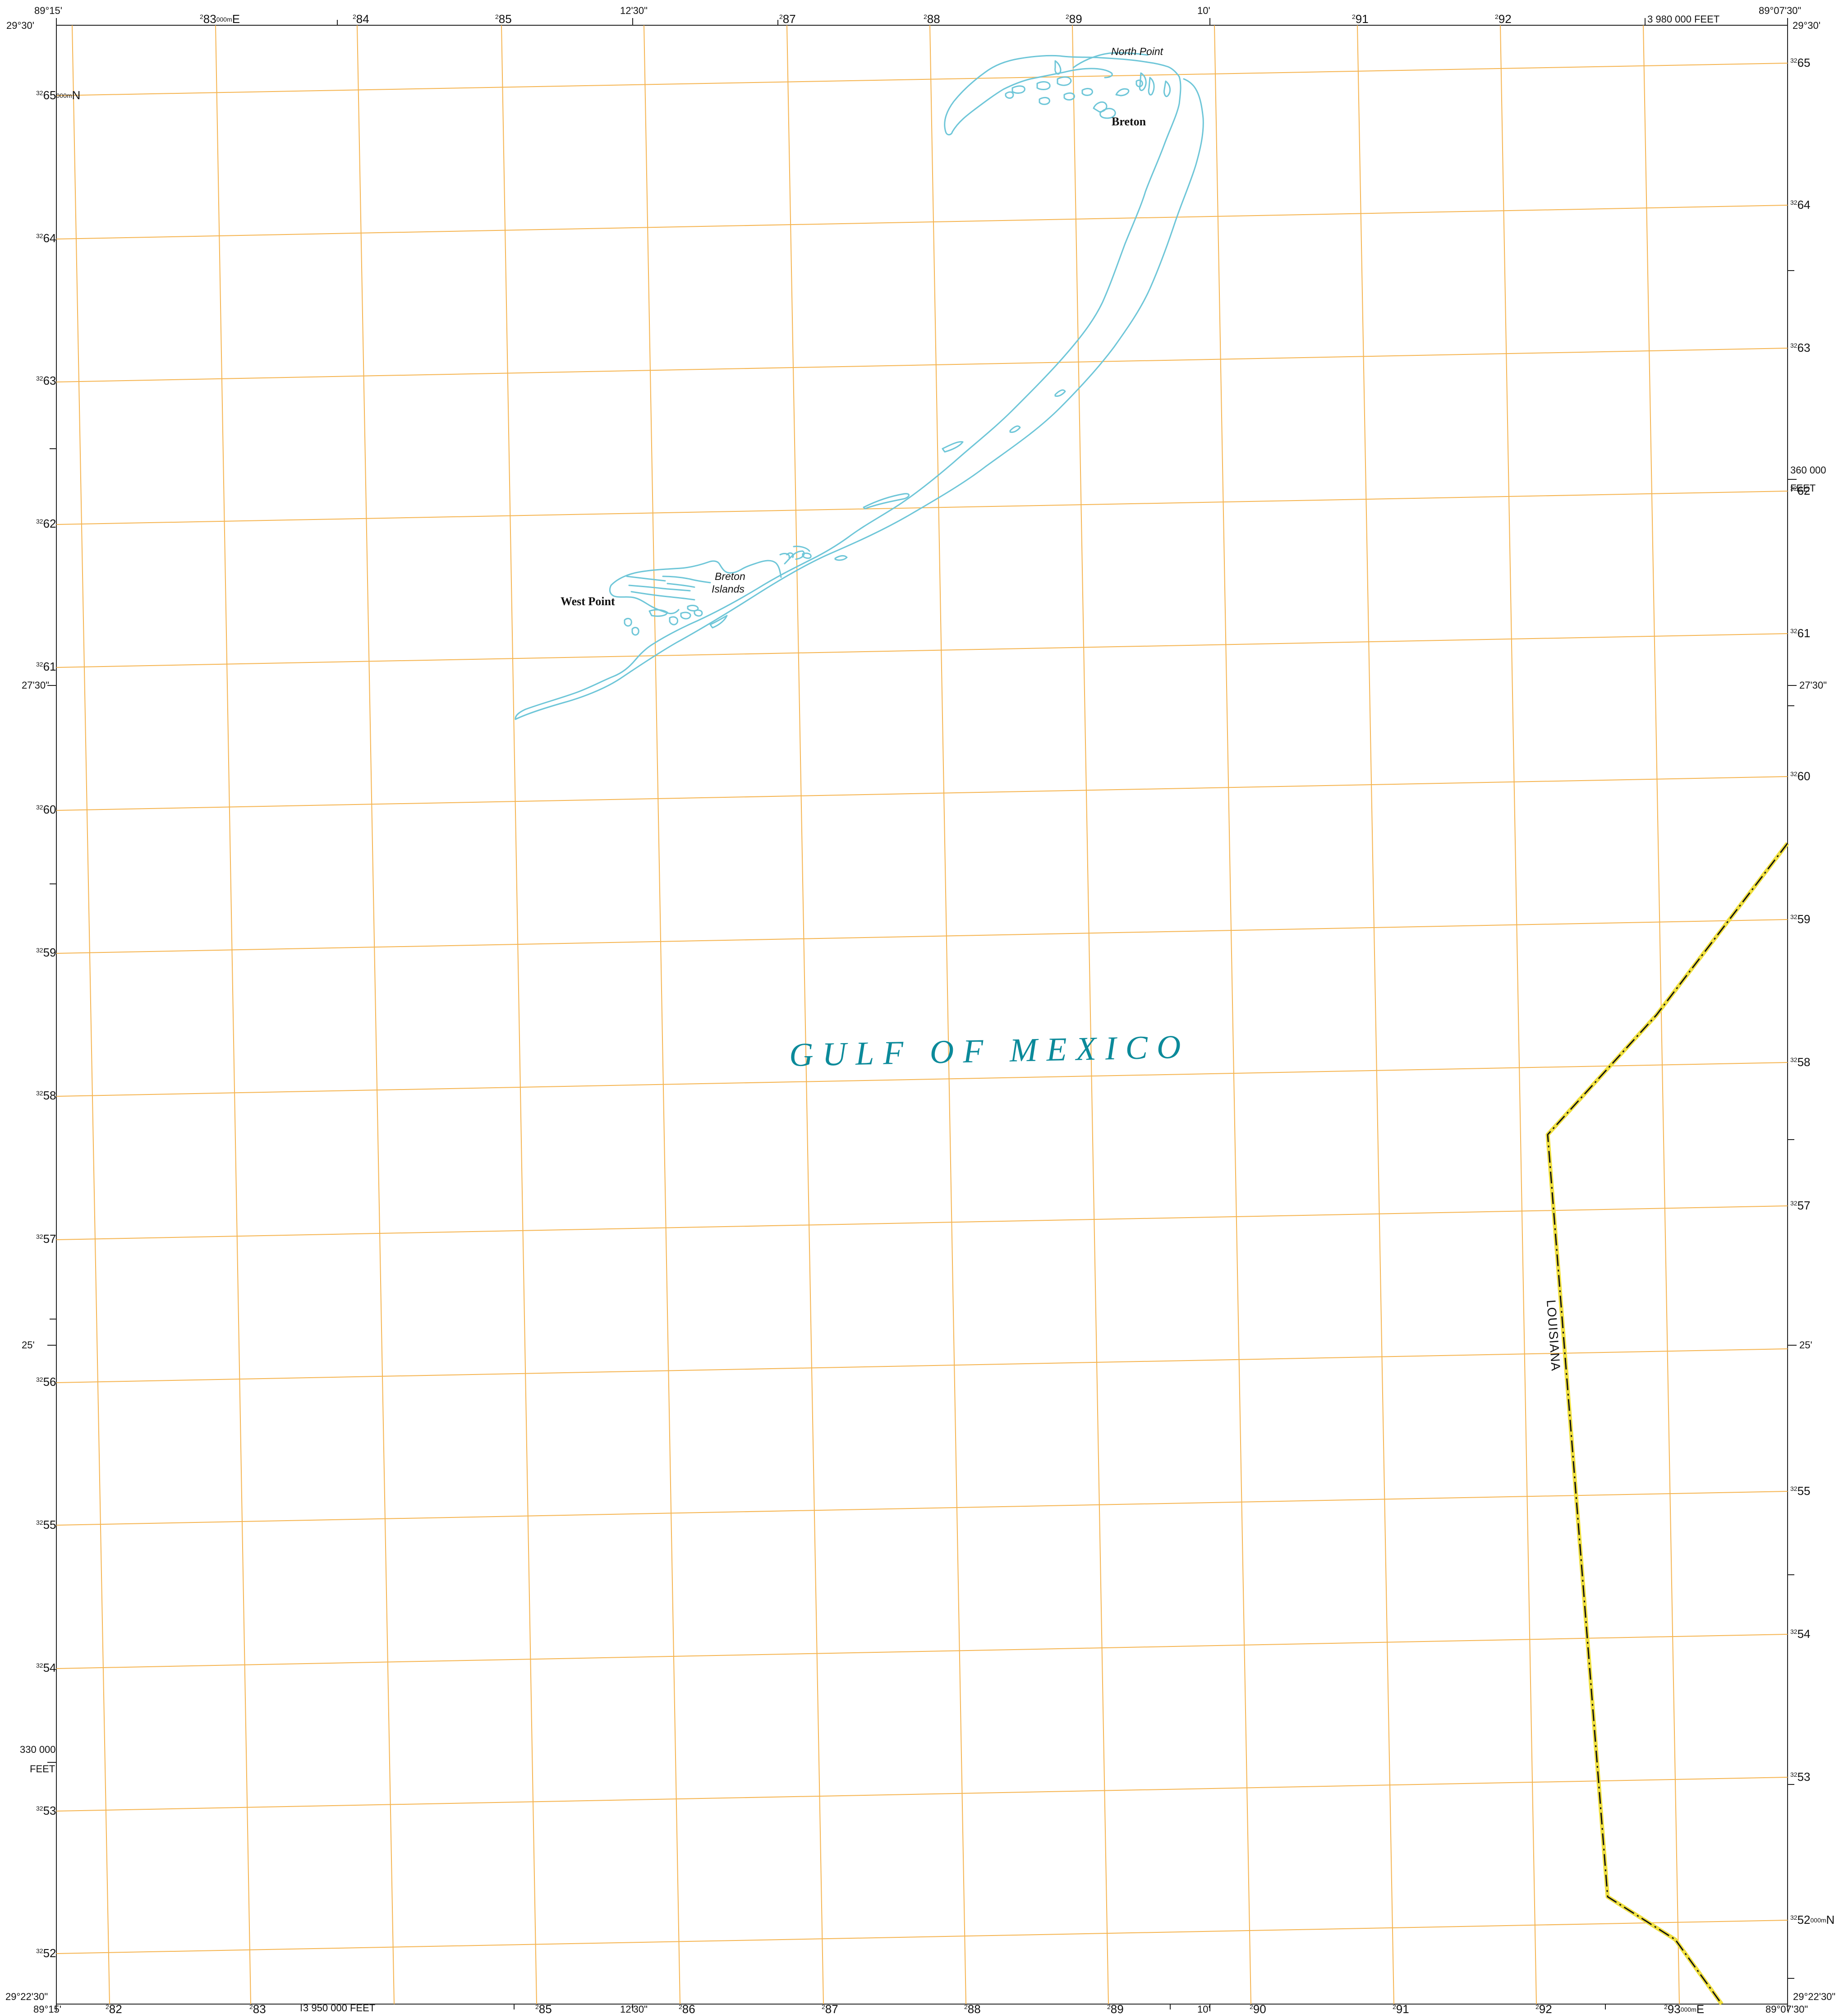 The width and height of the screenshot is (1848, 2014). I want to click on northing-right-53: 3253, so click(1801, 1777).